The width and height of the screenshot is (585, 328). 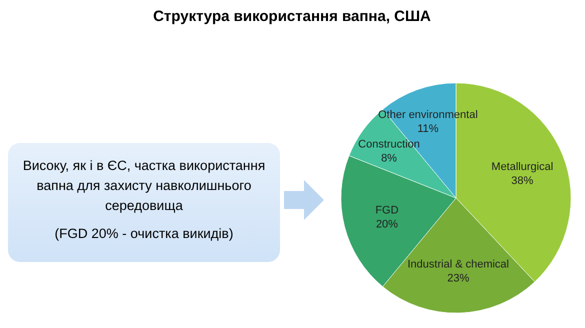 What do you see at coordinates (522, 180) in the screenshot?
I see `data-label: 38%` at bounding box center [522, 180].